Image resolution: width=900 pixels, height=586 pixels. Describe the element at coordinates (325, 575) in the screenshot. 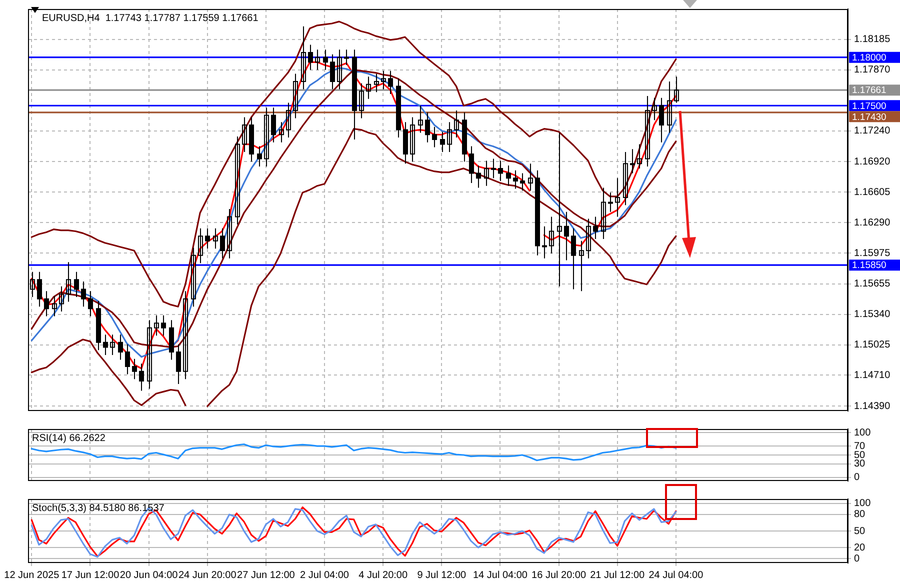

I see `x-tick-label: 2 Jul 04:00` at that location.